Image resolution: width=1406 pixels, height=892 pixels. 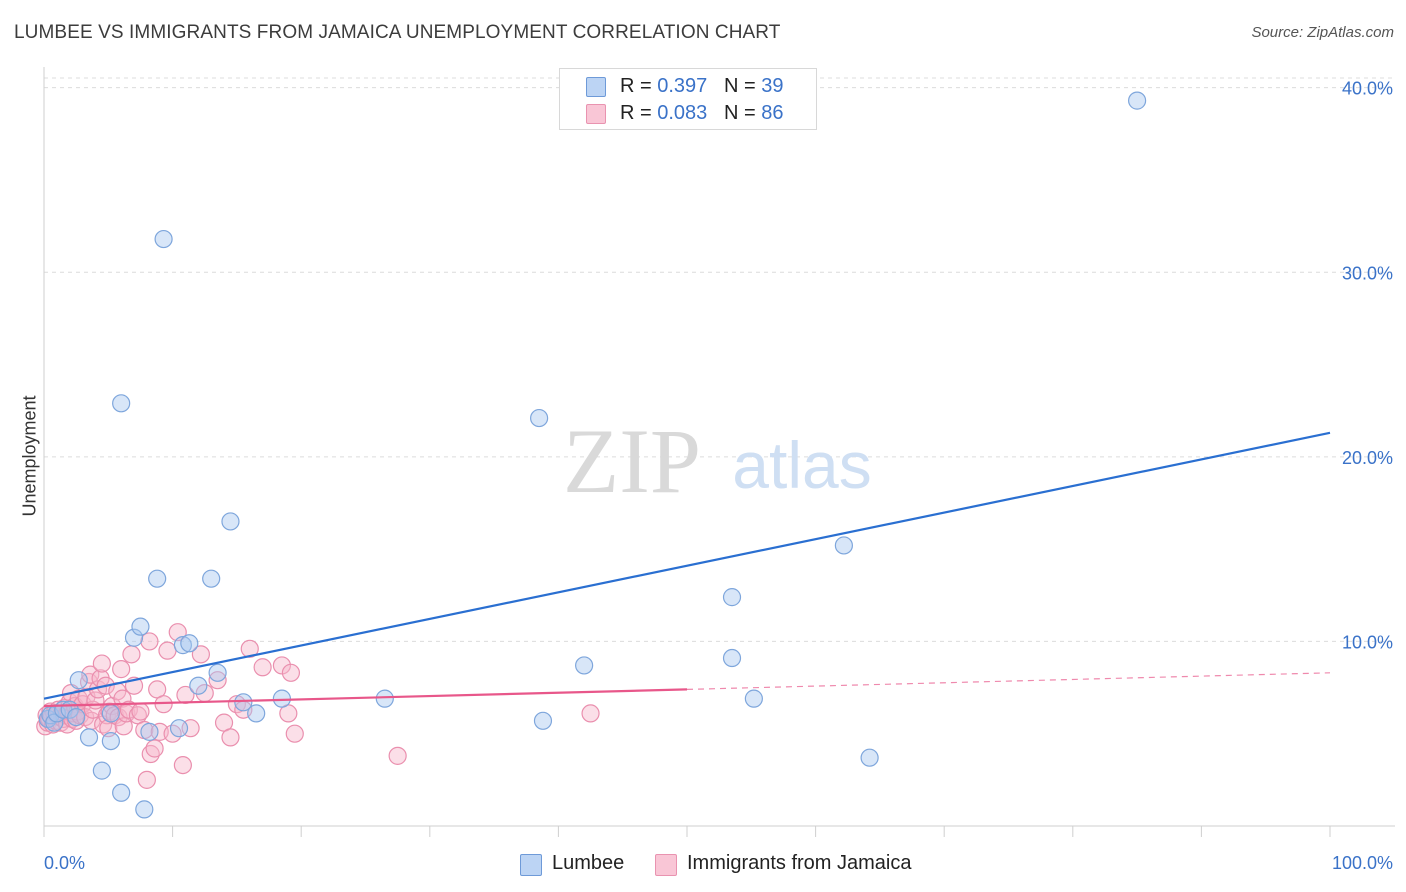 I want to click on stats-legend: R = 0.397 N = 39 R = 0.083 N = 86, so click(x=688, y=99).